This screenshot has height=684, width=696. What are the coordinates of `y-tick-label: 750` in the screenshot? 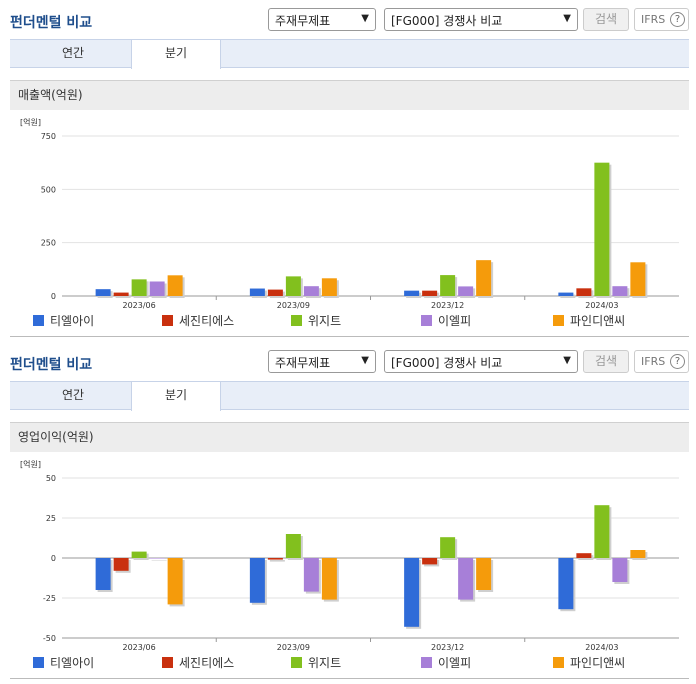 It's located at (48, 136).